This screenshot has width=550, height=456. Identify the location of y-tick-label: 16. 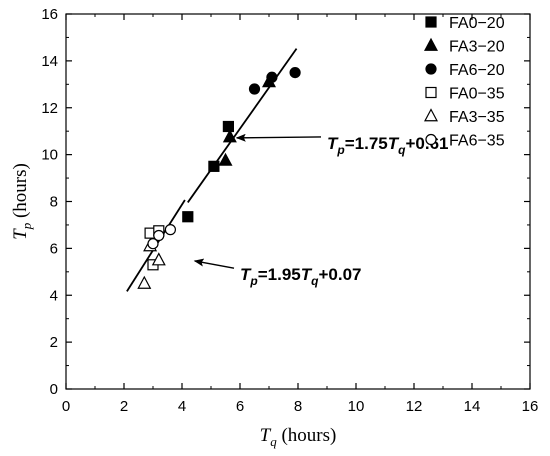
(49, 14).